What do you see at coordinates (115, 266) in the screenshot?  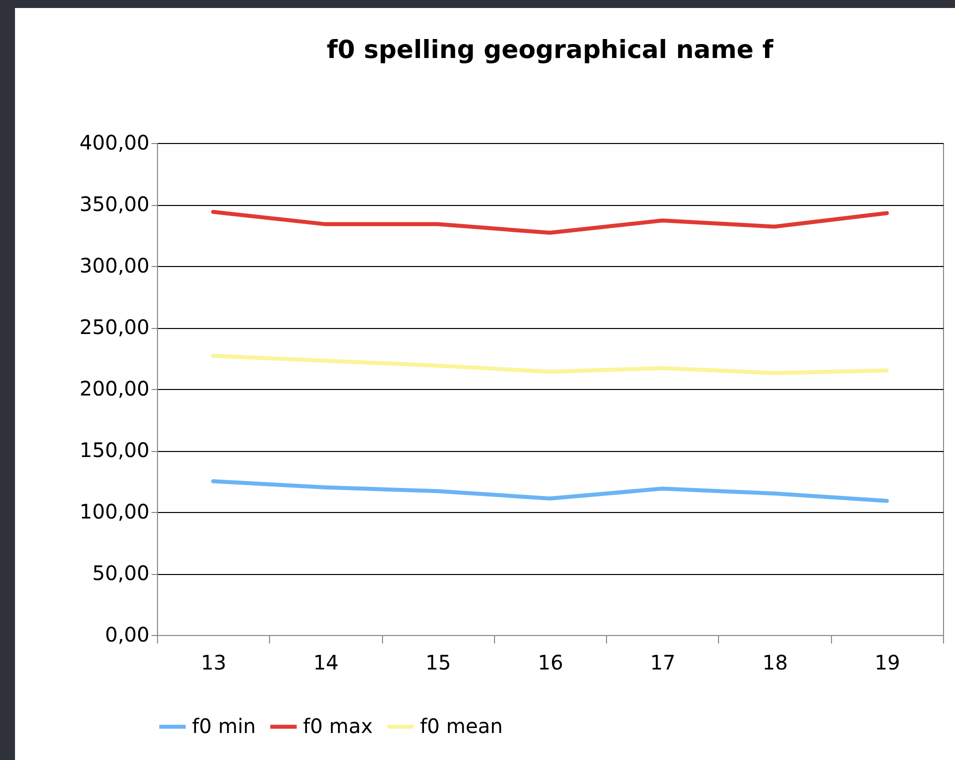 I see `y-tick-label: 300,00` at bounding box center [115, 266].